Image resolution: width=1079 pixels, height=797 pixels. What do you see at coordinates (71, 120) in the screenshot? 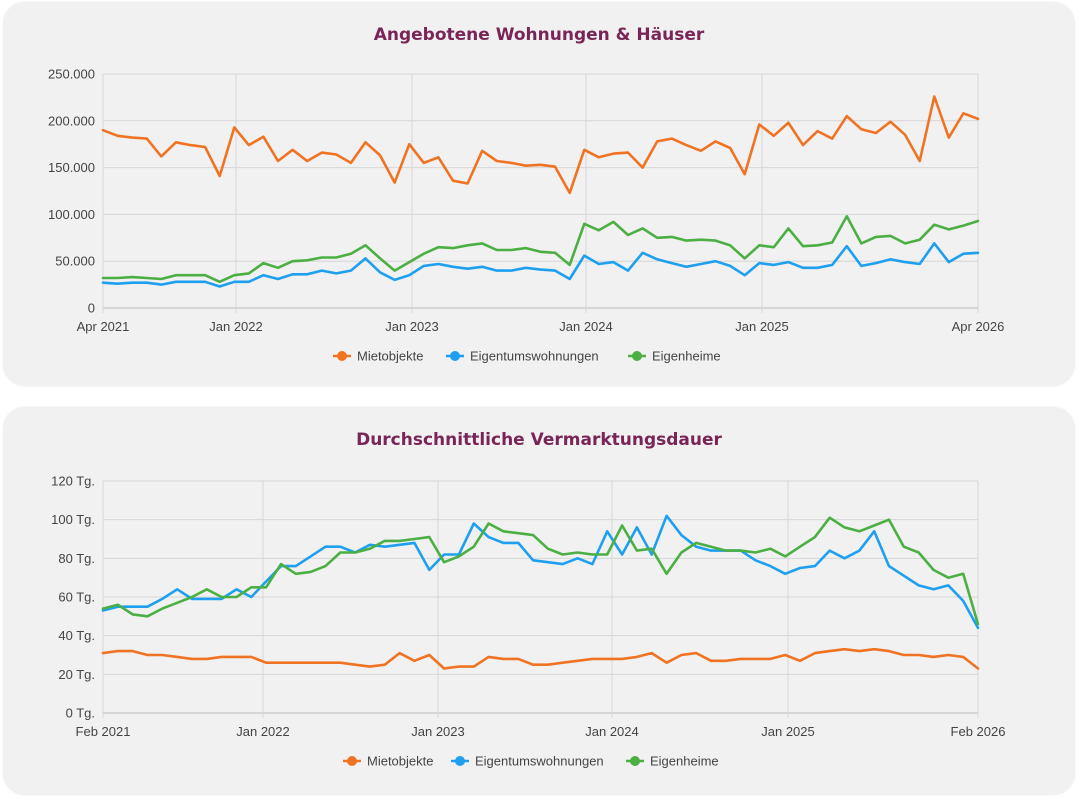
I see `y-tick-label: 200.000` at bounding box center [71, 120].